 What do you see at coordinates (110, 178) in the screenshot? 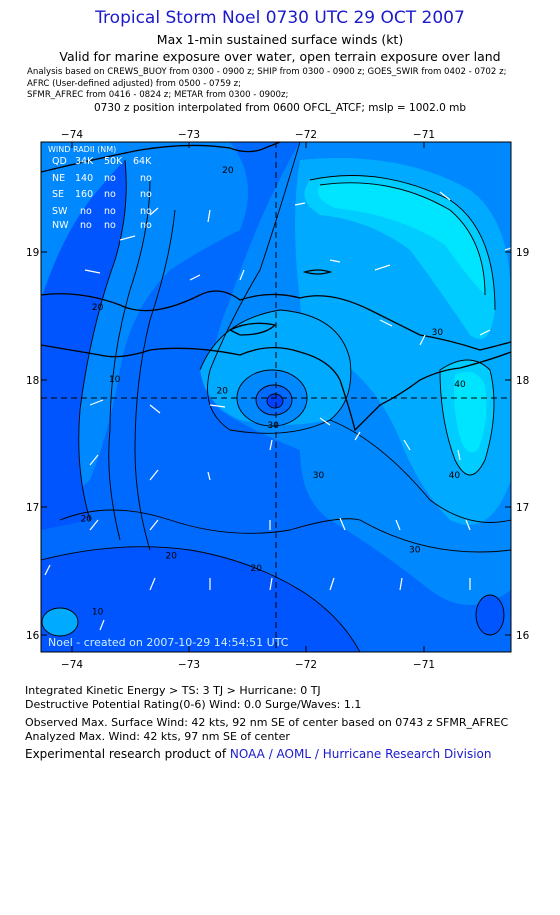
I see `wind-radii-r0-c2: no` at bounding box center [110, 178].